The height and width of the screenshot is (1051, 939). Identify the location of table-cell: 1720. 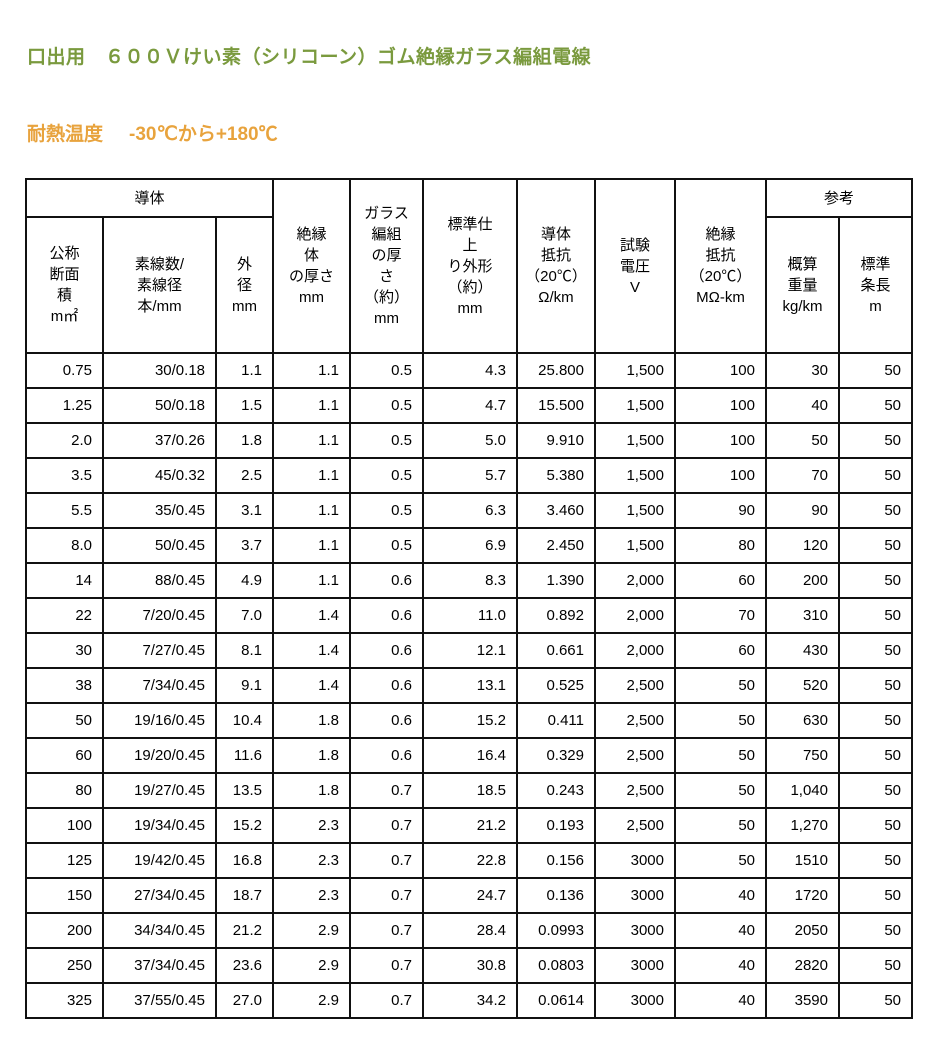
(802, 895).